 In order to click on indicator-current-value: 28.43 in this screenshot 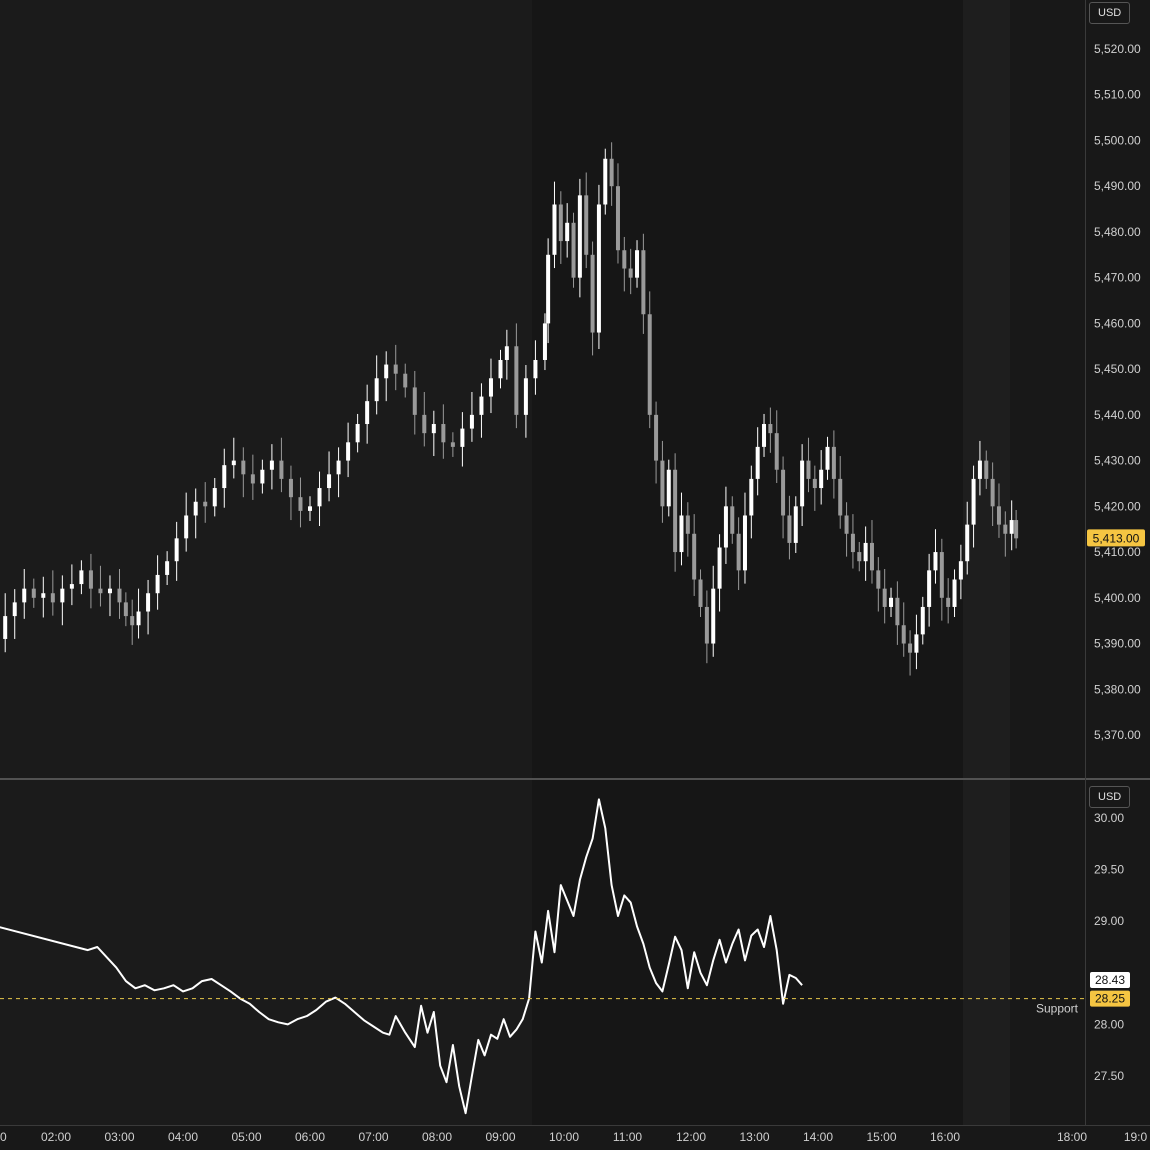, I will do `click(1110, 980)`.